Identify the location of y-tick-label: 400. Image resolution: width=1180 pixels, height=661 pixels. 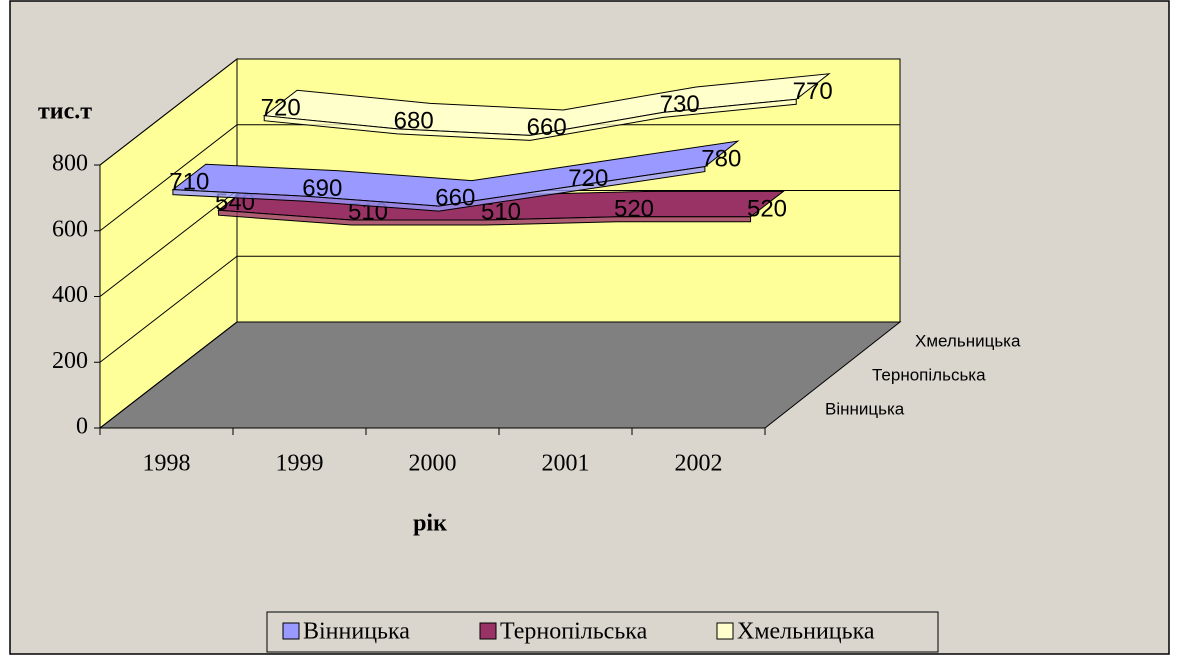
(70, 295).